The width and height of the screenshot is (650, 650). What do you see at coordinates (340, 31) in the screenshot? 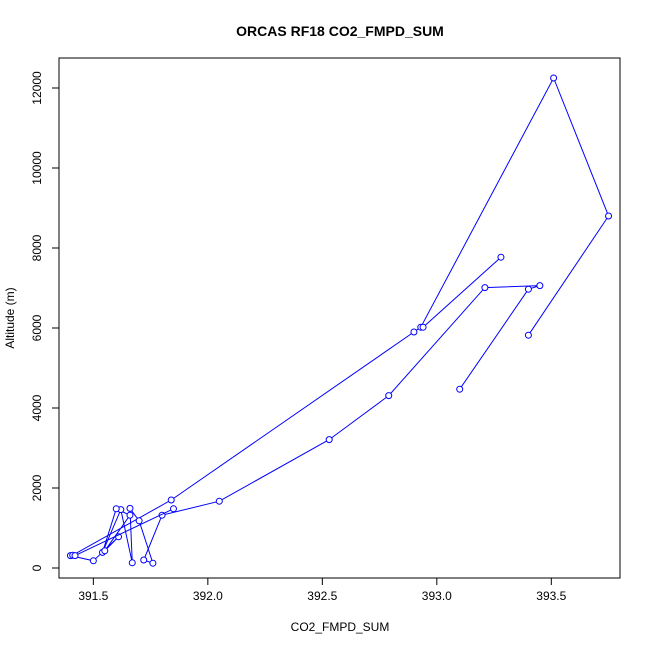
I see `chart-title: ORCAS RF18 CO2_FMPD_SUM` at bounding box center [340, 31].